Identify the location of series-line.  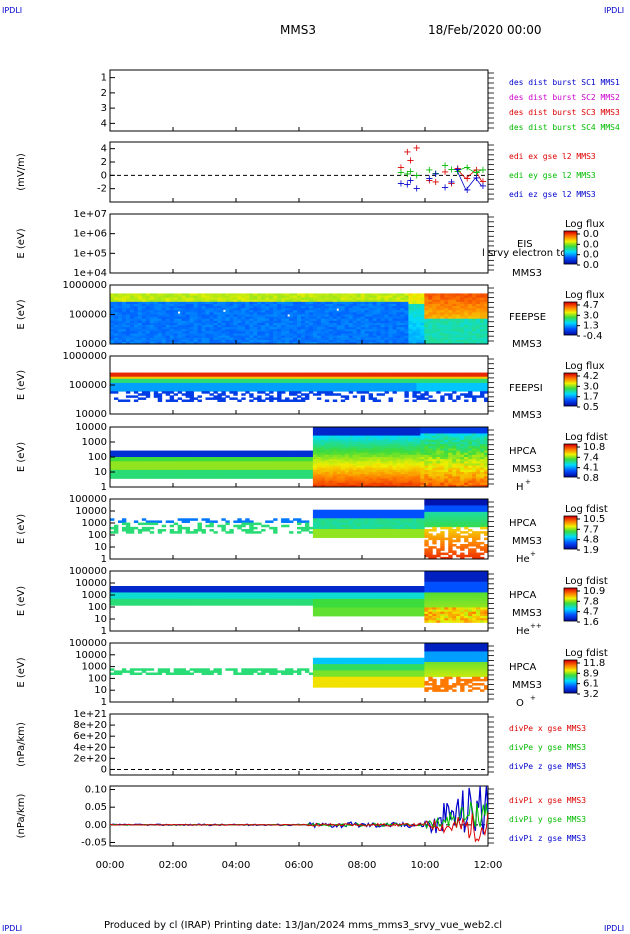
(469, 180).